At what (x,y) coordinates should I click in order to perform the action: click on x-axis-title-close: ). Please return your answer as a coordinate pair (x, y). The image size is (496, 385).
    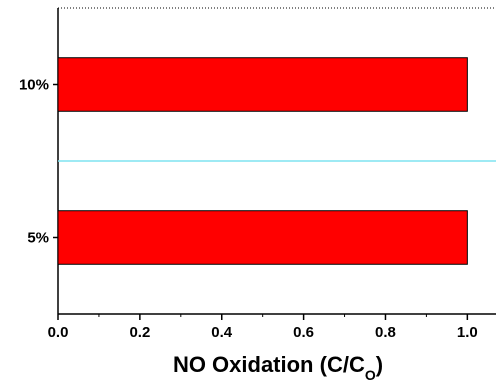
    Looking at the image, I should click on (379, 364).